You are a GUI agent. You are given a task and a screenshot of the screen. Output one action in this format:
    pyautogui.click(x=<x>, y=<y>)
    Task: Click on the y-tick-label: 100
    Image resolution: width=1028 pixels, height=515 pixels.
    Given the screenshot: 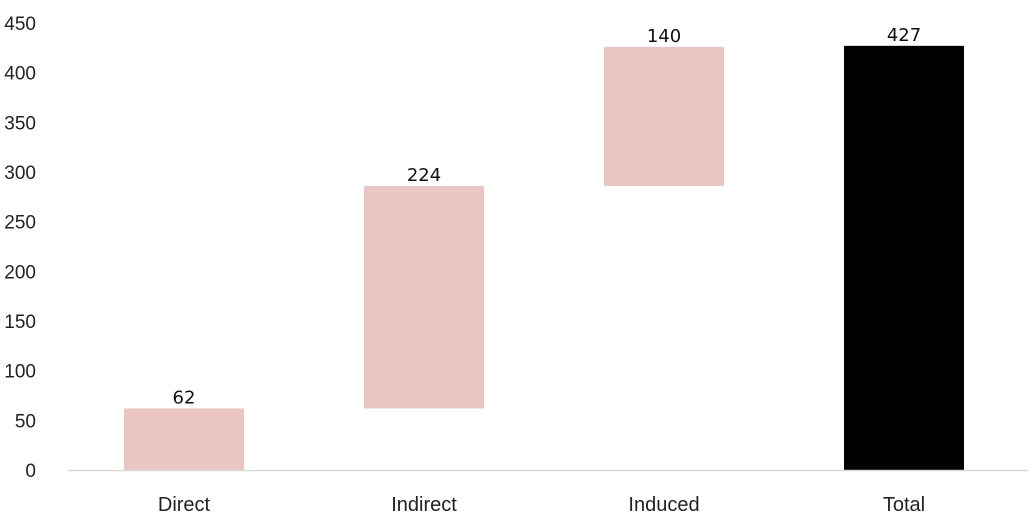 What is the action you would take?
    pyautogui.click(x=20, y=372)
    